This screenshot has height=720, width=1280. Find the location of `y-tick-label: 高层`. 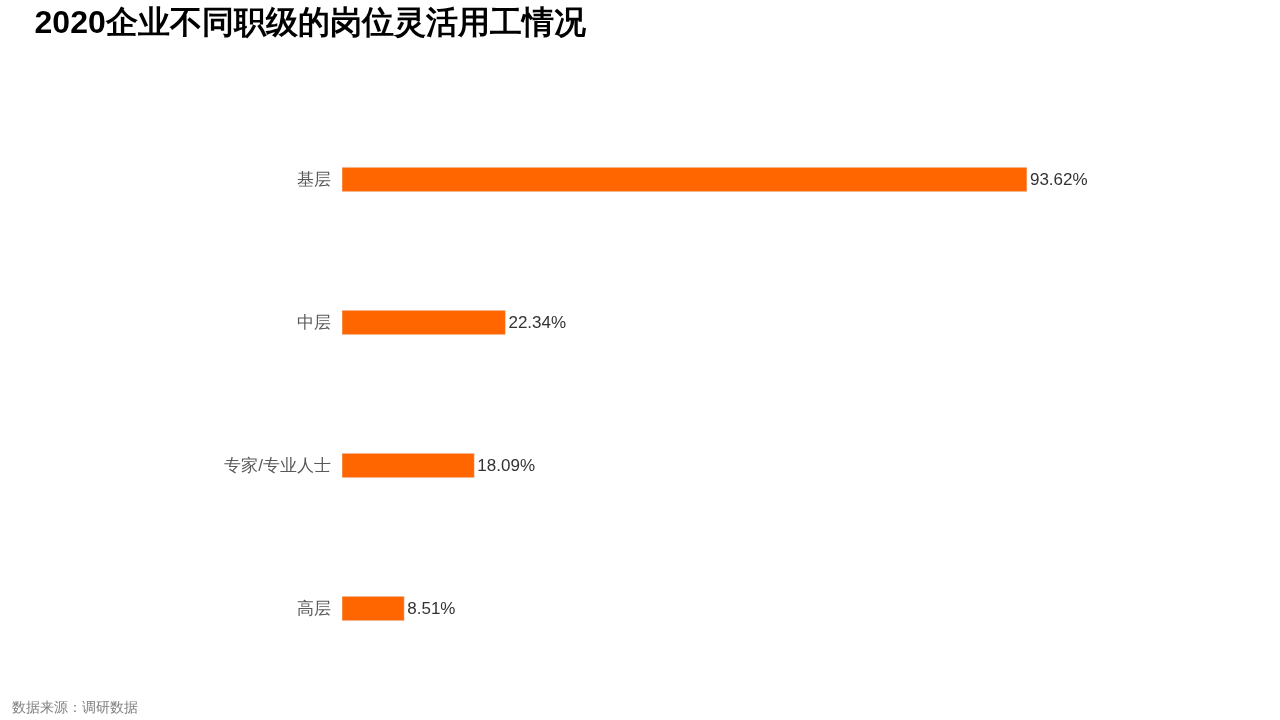

y-tick-label: 高层 is located at coordinates (314, 609).